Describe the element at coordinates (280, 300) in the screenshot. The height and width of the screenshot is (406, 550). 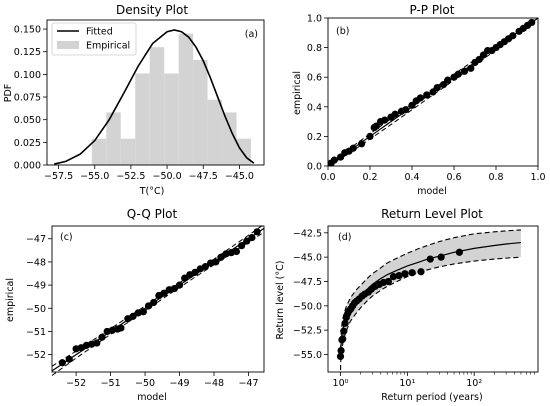
I see `return-y-axis-label: Return level (°C)` at that location.